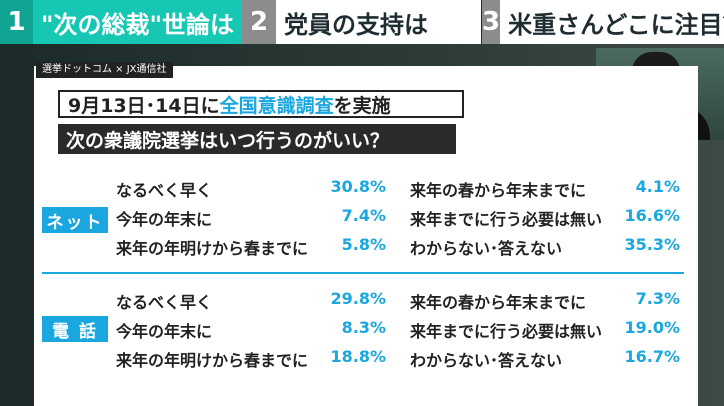 Image resolution: width=724 pixels, height=406 pixels. What do you see at coordinates (363, 327) in the screenshot?
I see `answer-value: 8.3%` at bounding box center [363, 327].